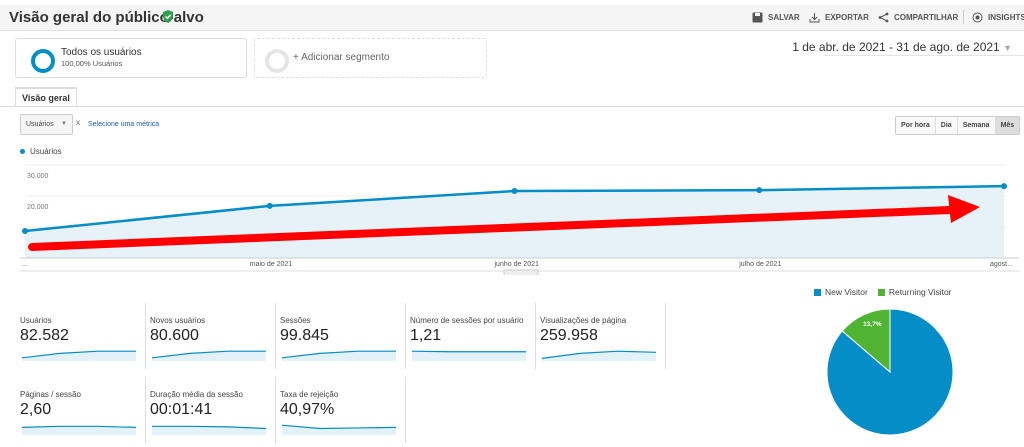  Describe the element at coordinates (78, 122) in the screenshot. I see `remove-metric-button: x` at that location.